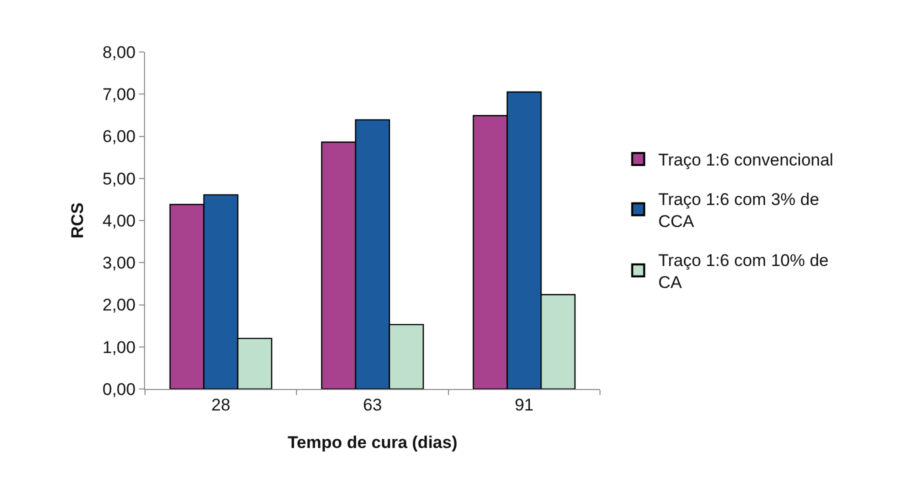  I want to click on x-tick-label: 63, so click(372, 404).